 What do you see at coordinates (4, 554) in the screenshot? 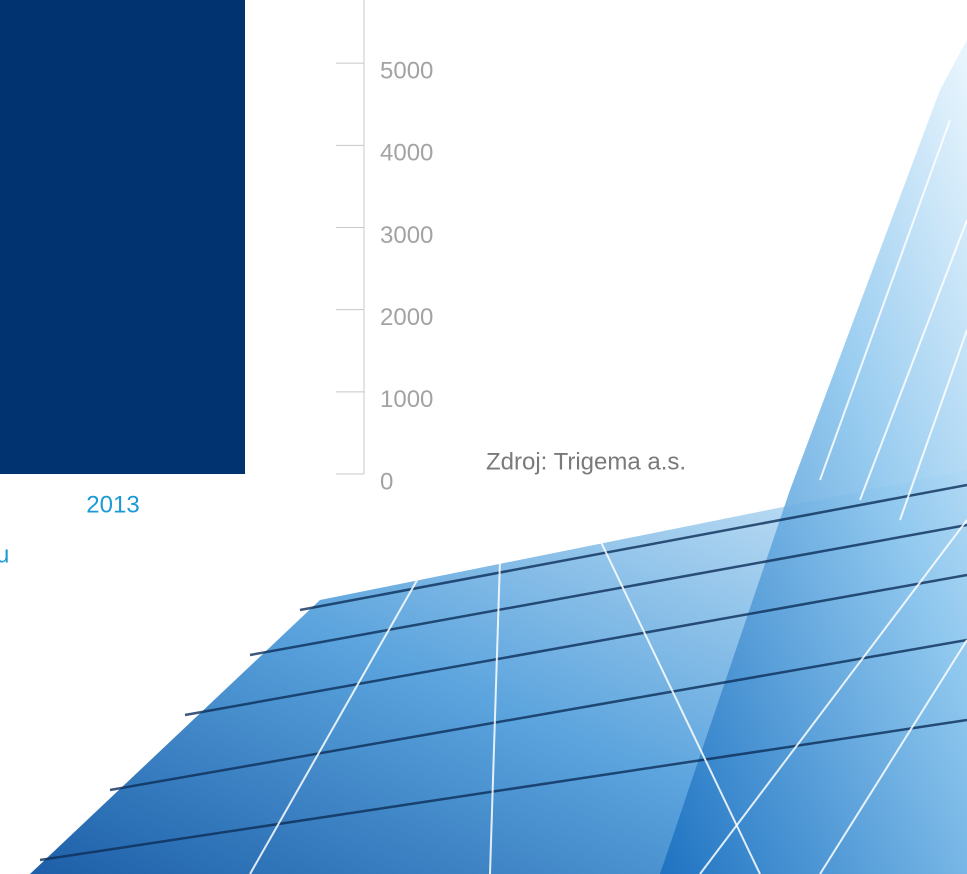
I see `legend-fragment: u` at bounding box center [4, 554].